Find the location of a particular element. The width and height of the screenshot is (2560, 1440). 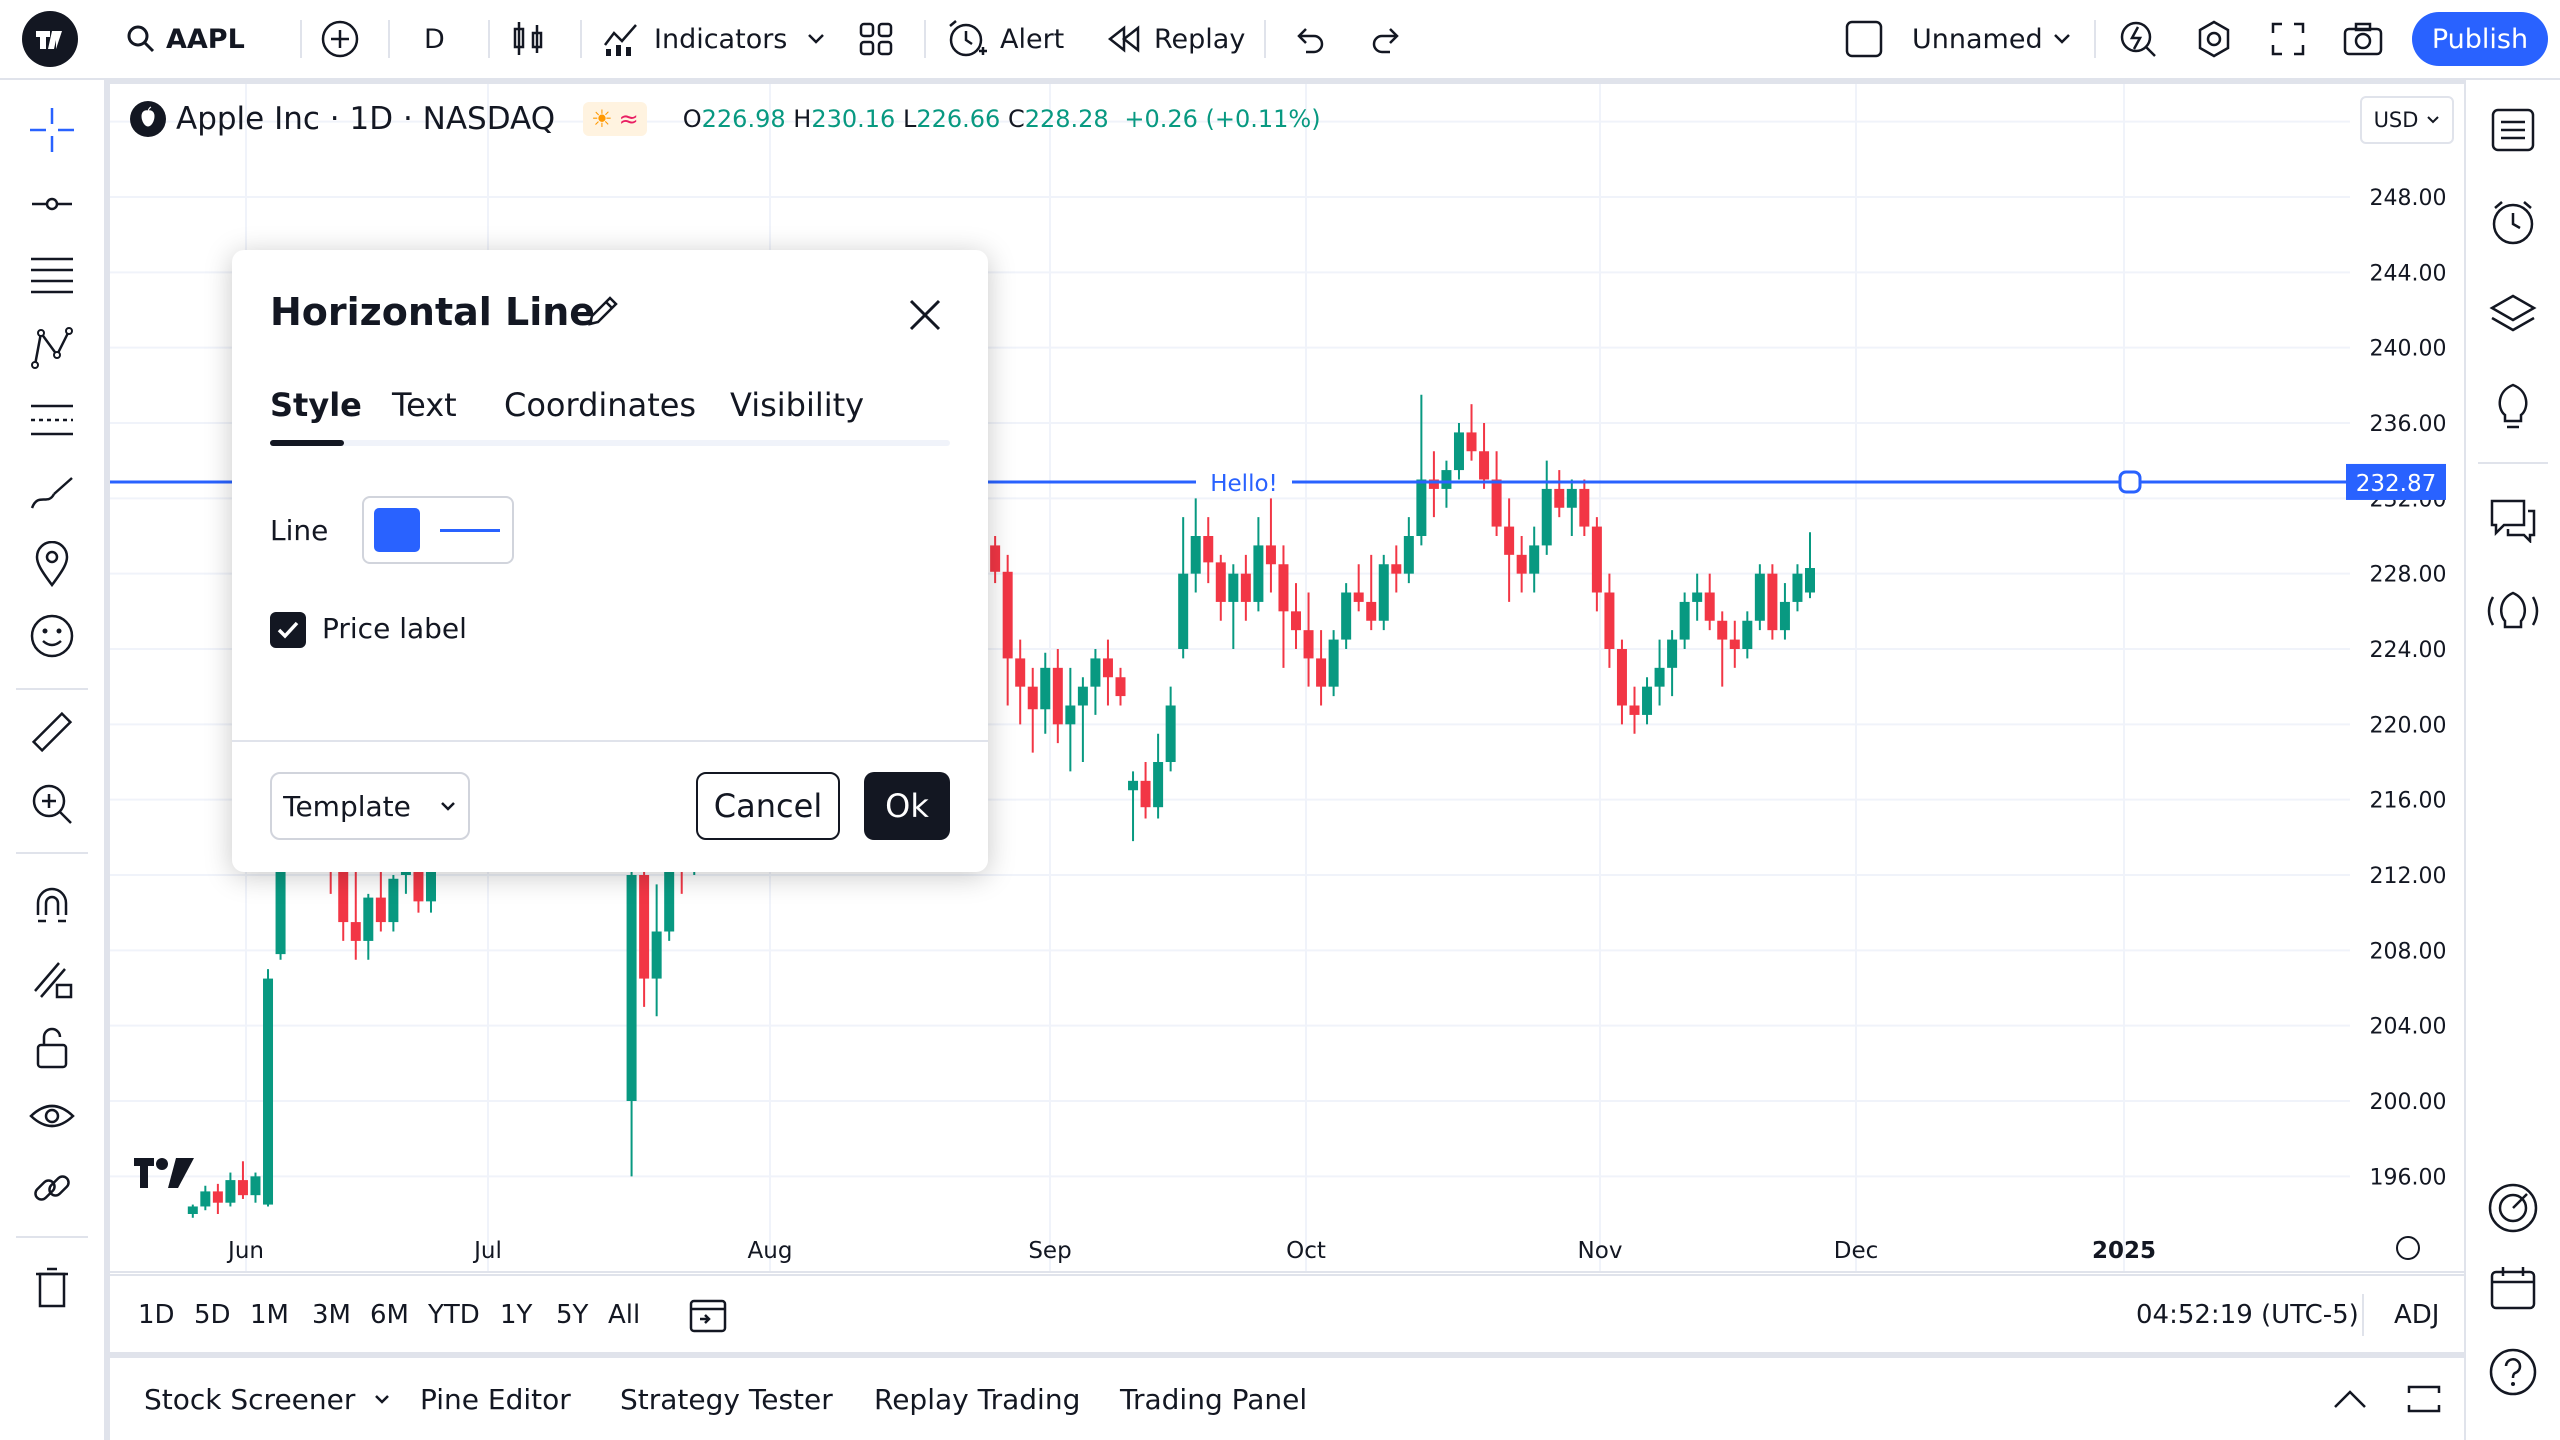

range-5y: 5Y is located at coordinates (572, 1315).